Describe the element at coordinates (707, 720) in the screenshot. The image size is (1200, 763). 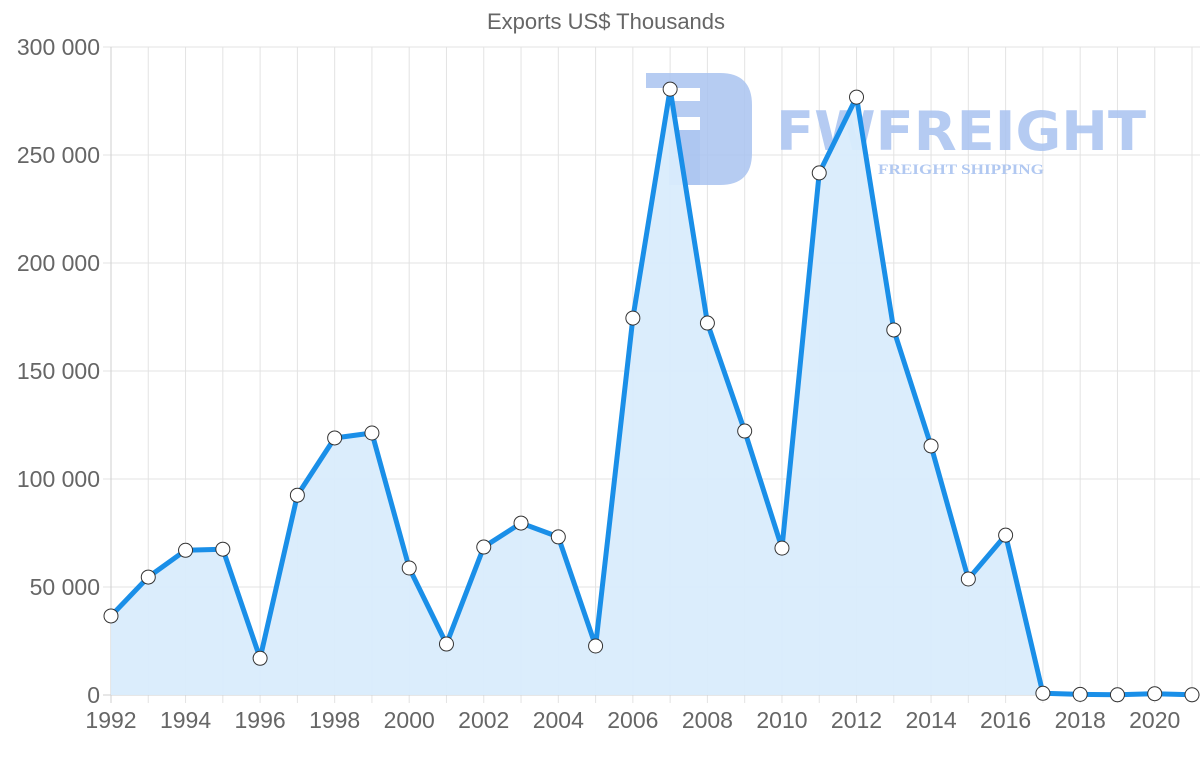
I see `x-tick-label: 2008` at that location.